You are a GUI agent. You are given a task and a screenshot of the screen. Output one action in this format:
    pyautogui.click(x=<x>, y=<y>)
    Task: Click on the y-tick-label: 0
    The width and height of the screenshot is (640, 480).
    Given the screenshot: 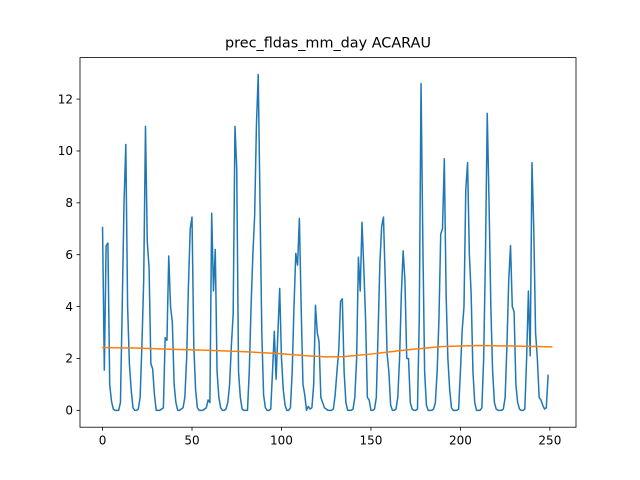 What is the action you would take?
    pyautogui.click(x=69, y=411)
    